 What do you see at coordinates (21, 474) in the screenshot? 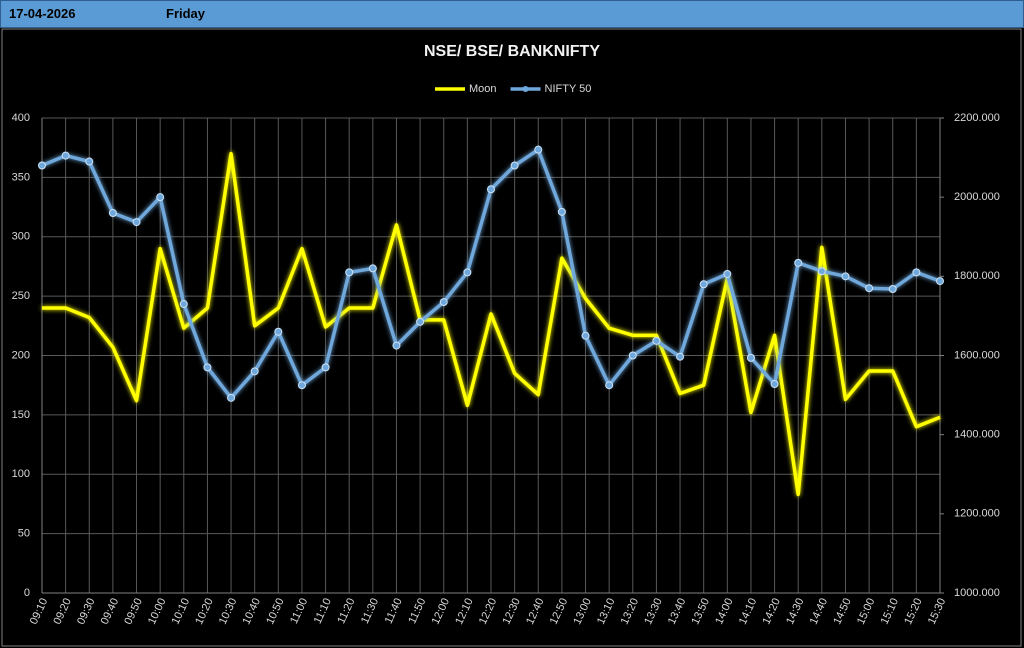
I see `y-tick-label: 100` at bounding box center [21, 474].